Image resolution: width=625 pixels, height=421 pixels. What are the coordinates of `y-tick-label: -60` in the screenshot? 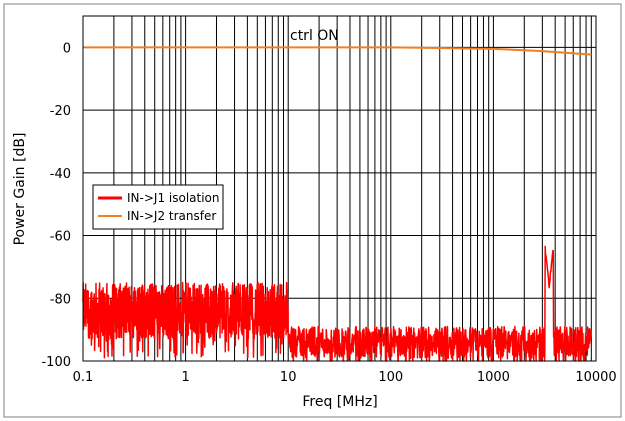 It's located at (60, 237).